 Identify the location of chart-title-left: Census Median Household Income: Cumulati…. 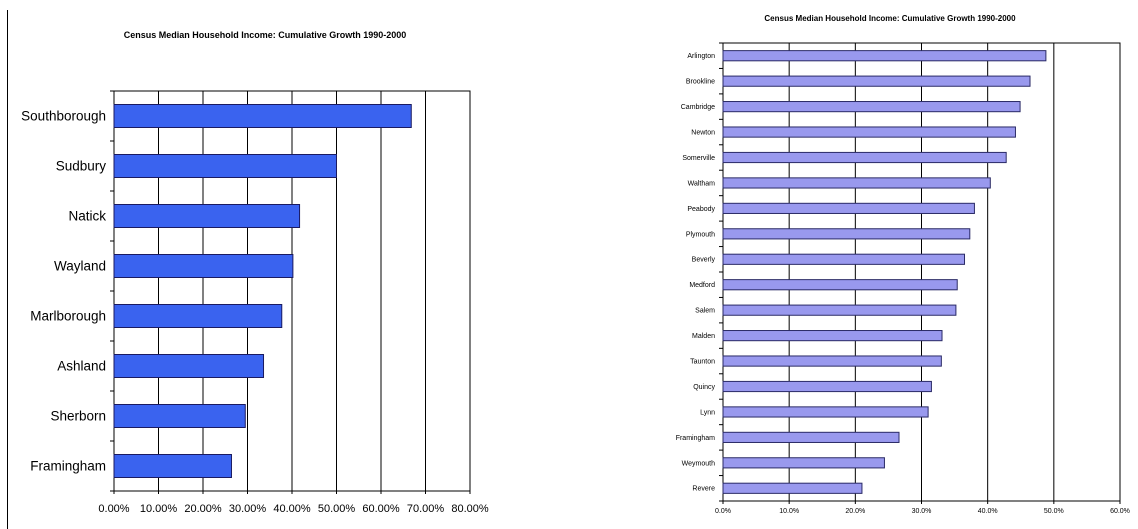
(265, 35).